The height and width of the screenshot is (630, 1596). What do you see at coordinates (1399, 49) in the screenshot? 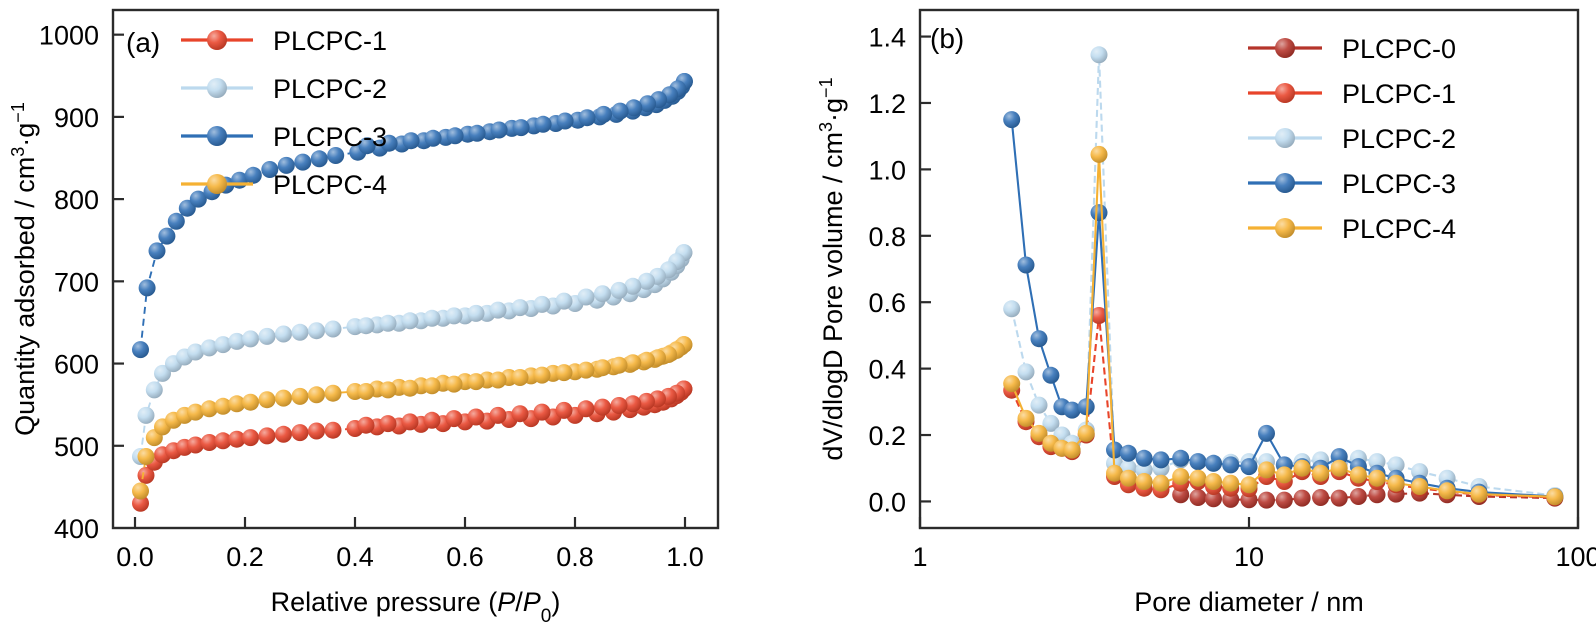
I see `legend-label: PLCPC-0` at bounding box center [1399, 49].